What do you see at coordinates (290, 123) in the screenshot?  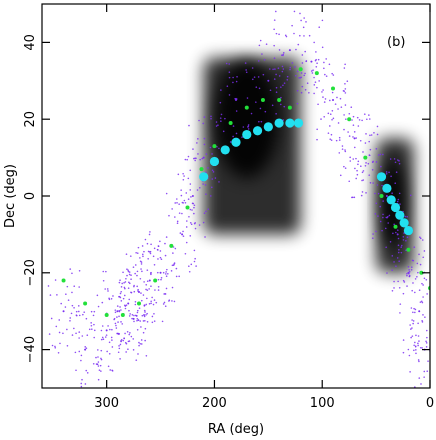 I see `cyan-model-point` at bounding box center [290, 123].